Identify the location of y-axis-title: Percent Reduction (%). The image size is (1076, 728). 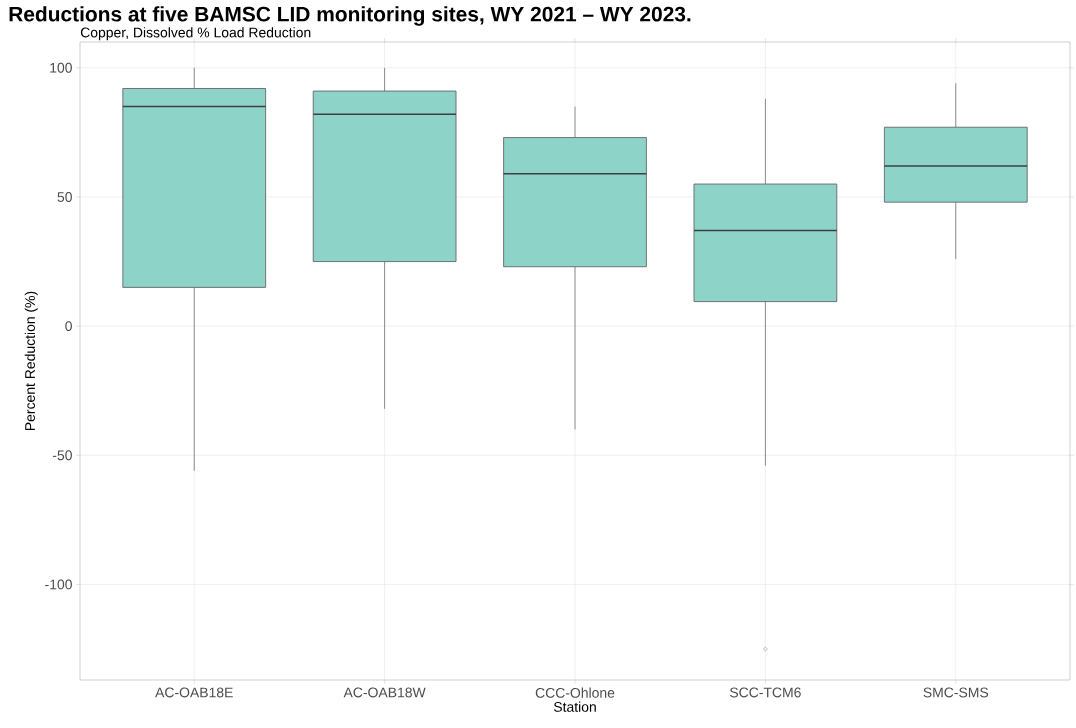
(31, 361).